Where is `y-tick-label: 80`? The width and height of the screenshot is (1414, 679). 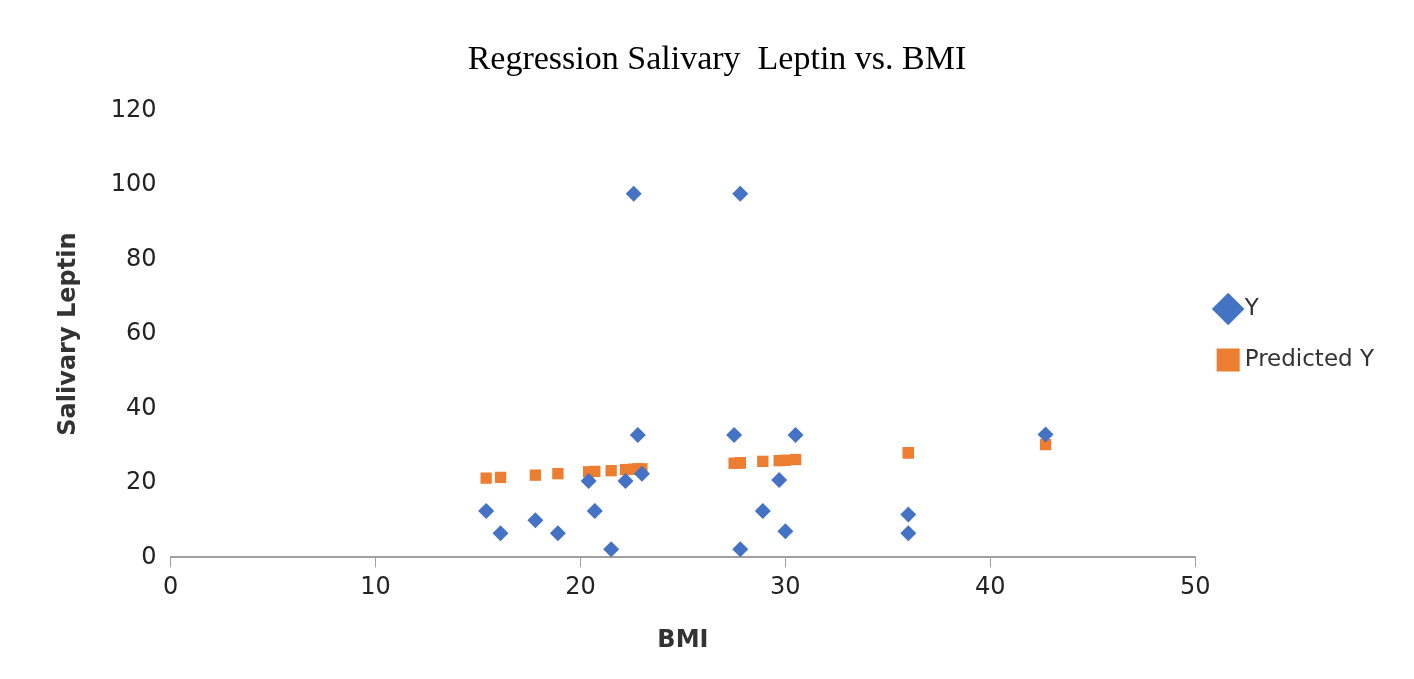
y-tick-label: 80 is located at coordinates (141, 257).